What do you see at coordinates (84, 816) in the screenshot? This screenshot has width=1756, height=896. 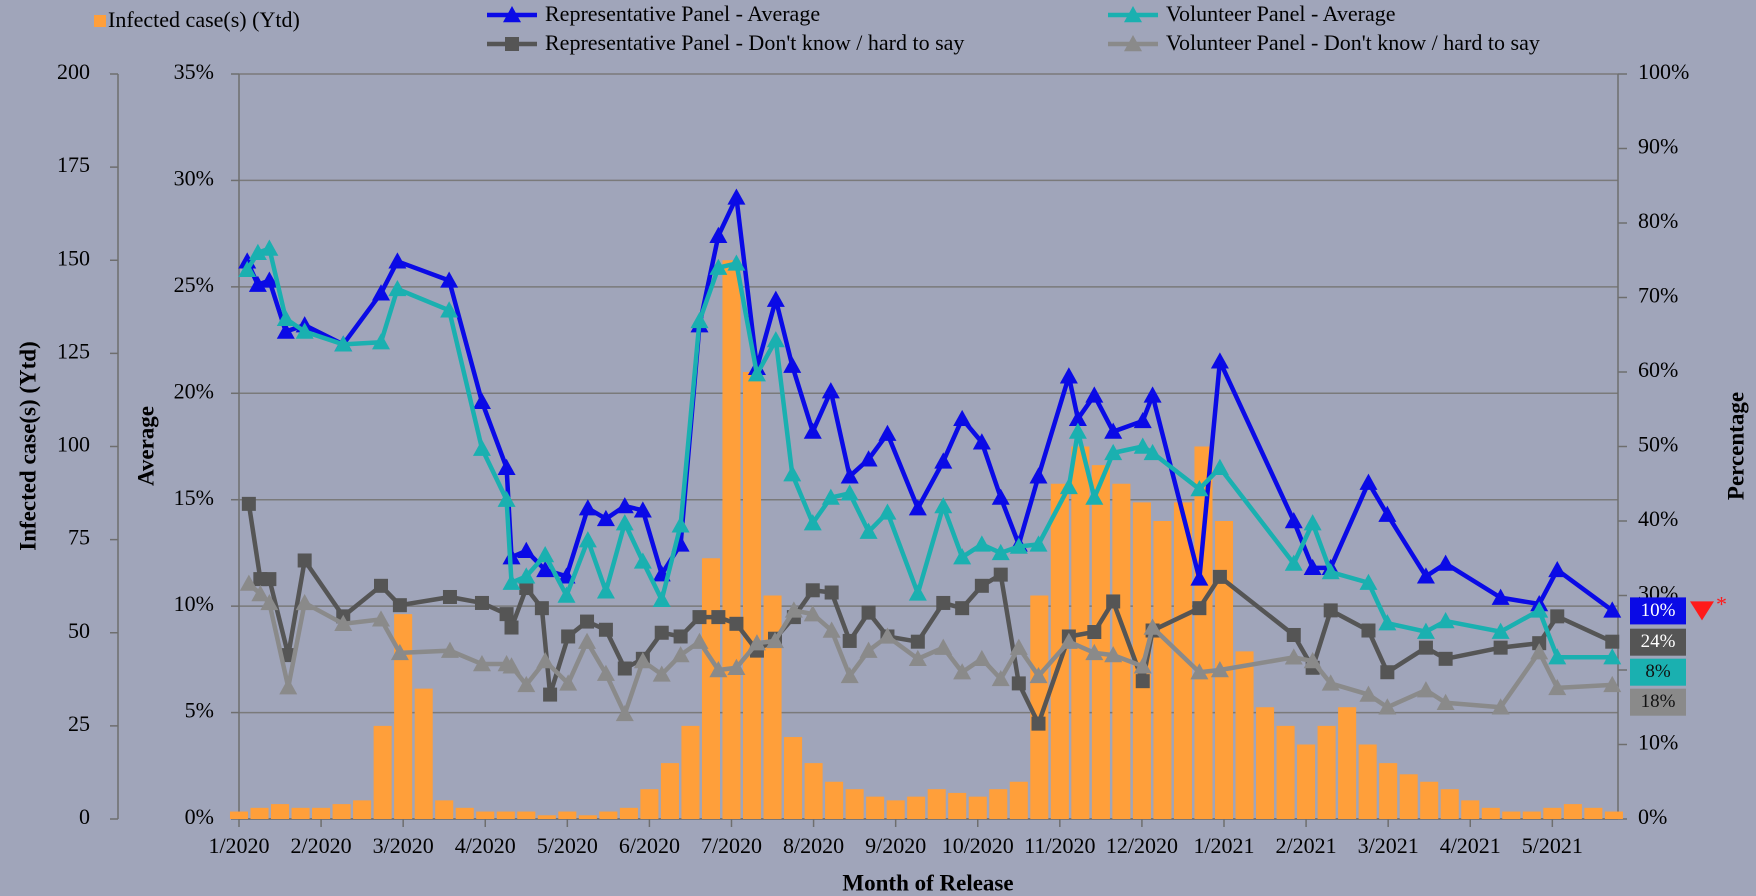 I see `tick-label: 0` at bounding box center [84, 816].